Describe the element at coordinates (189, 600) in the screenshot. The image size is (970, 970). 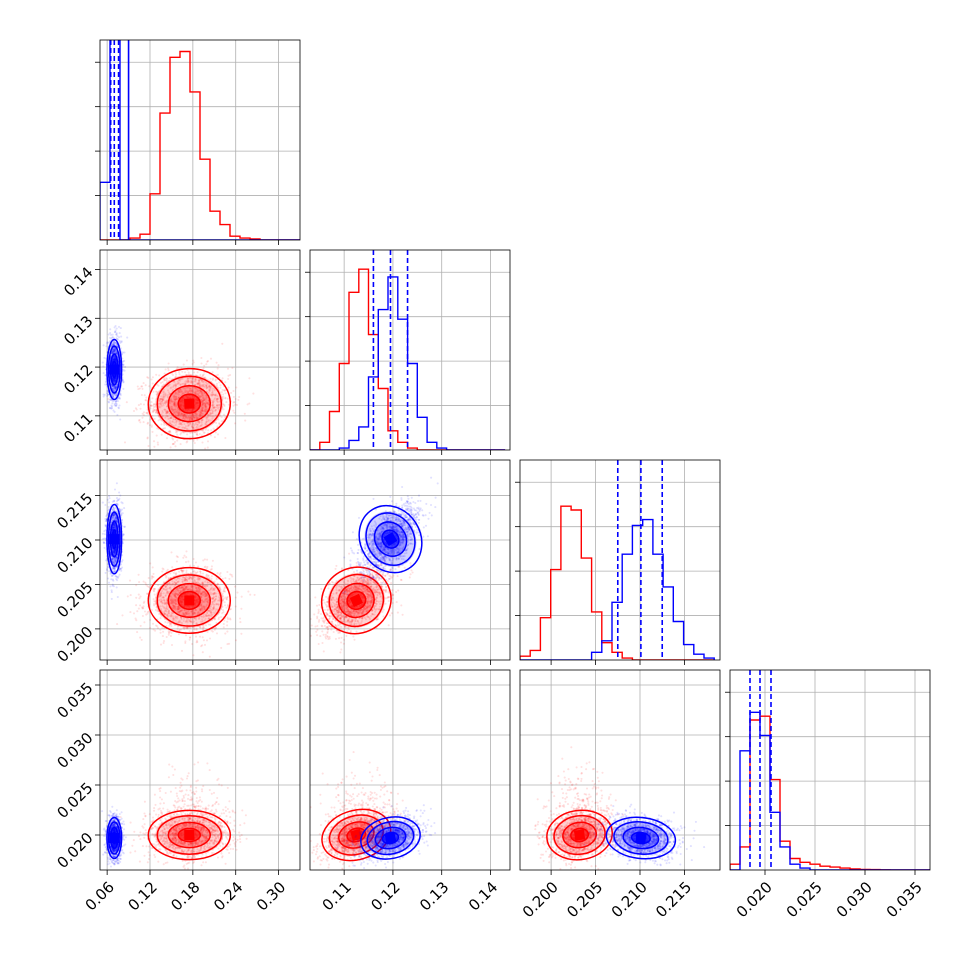
I see `density-peak` at that location.